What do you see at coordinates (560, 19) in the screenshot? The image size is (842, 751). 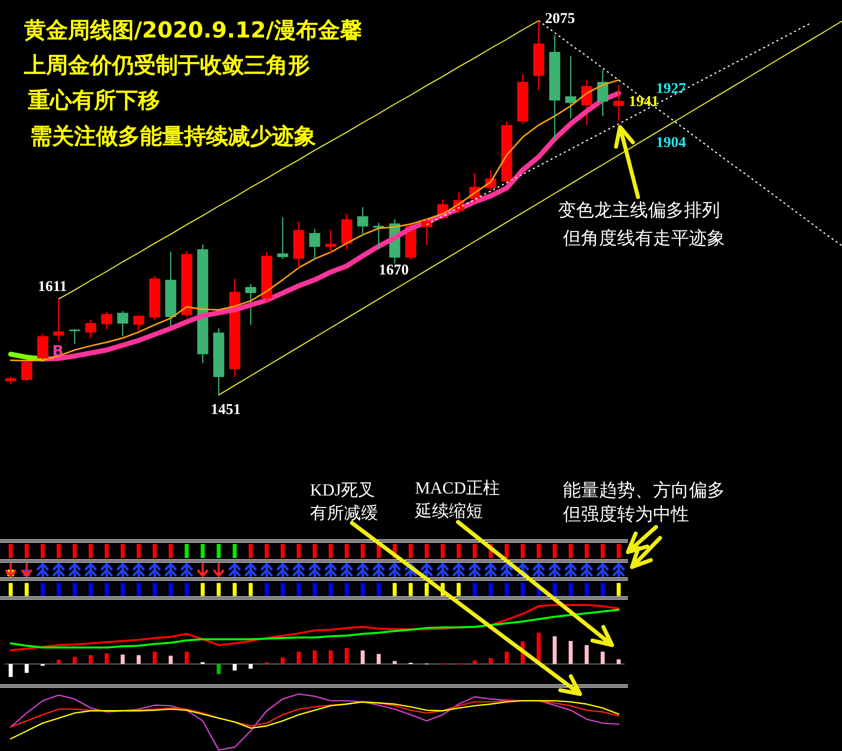 I see `annotation: 2075` at bounding box center [560, 19].